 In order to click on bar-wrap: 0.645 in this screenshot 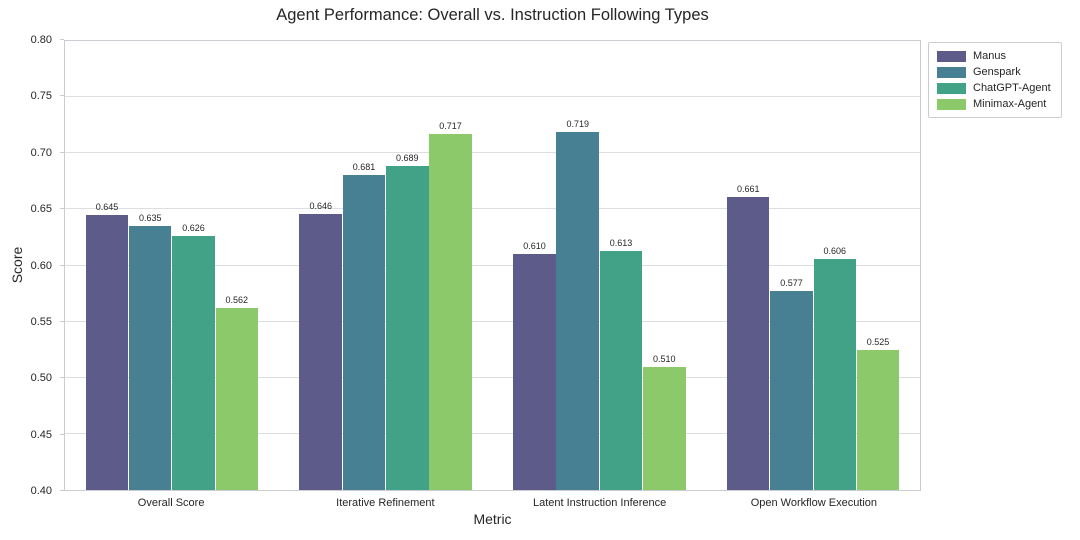, I will do `click(107, 265)`.